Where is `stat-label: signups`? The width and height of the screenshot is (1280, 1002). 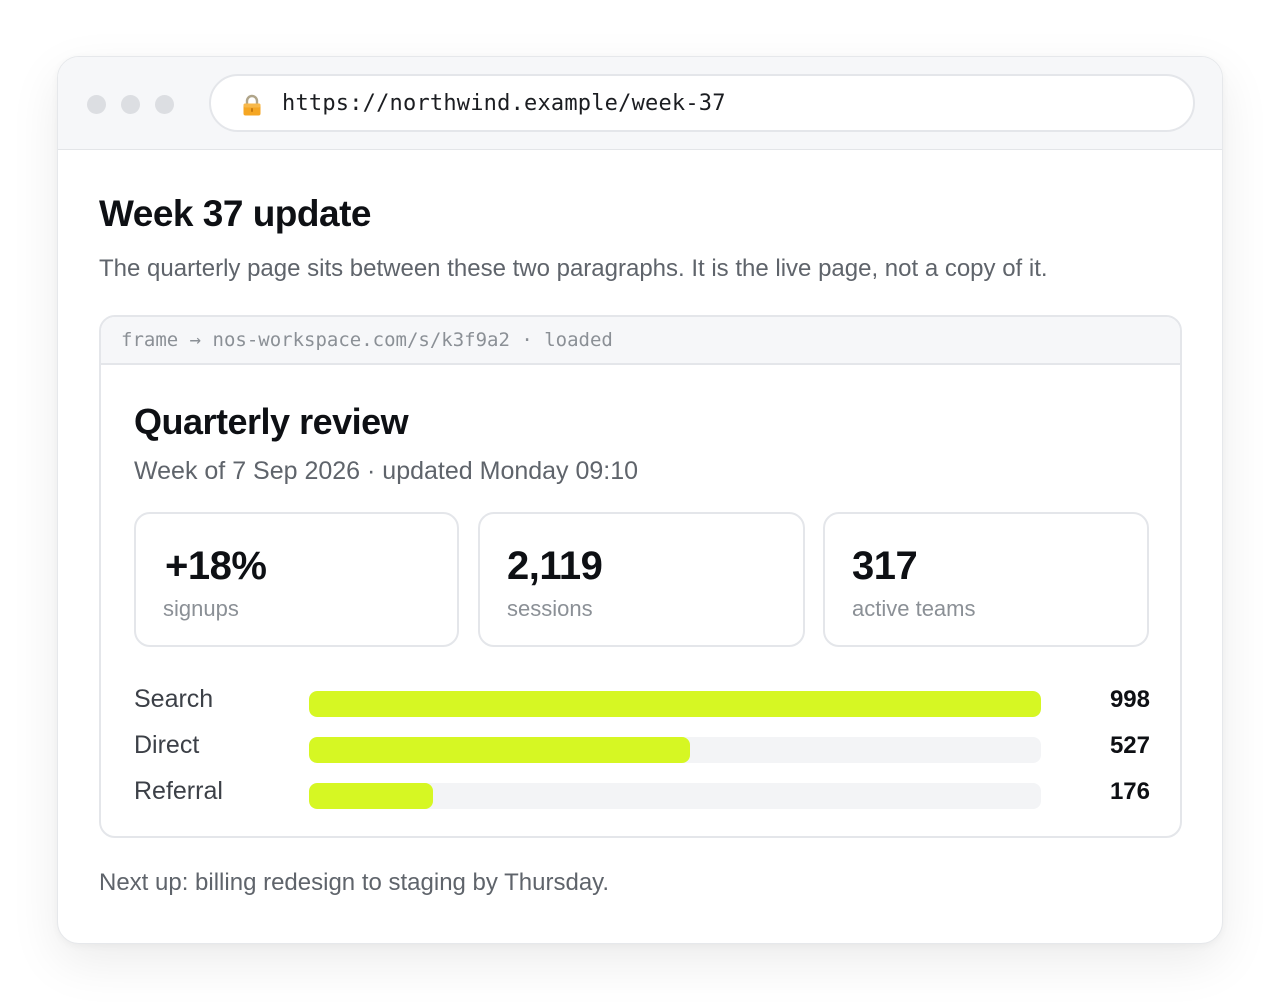
stat-label: signups is located at coordinates (201, 608).